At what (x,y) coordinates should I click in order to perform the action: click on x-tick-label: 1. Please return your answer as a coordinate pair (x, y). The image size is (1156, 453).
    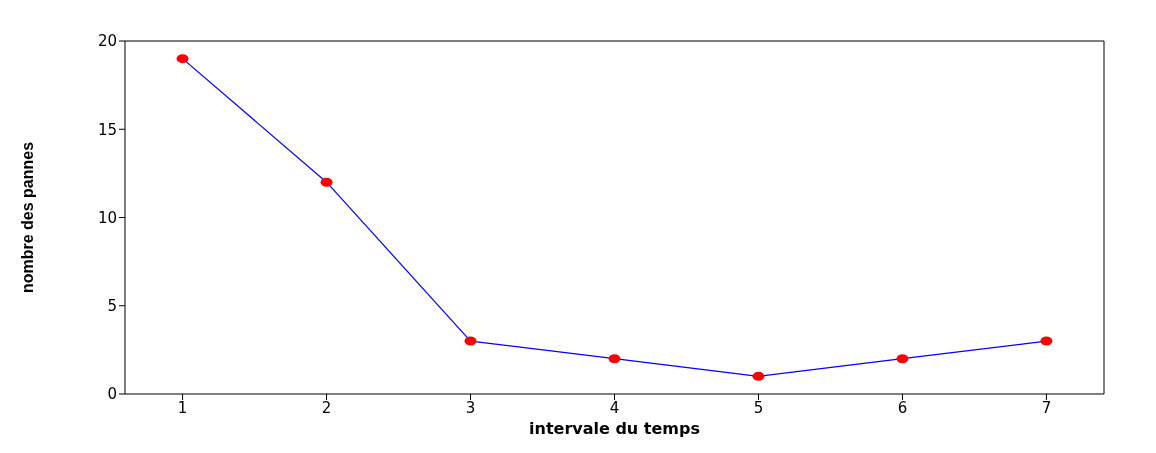
    Looking at the image, I should click on (182, 407).